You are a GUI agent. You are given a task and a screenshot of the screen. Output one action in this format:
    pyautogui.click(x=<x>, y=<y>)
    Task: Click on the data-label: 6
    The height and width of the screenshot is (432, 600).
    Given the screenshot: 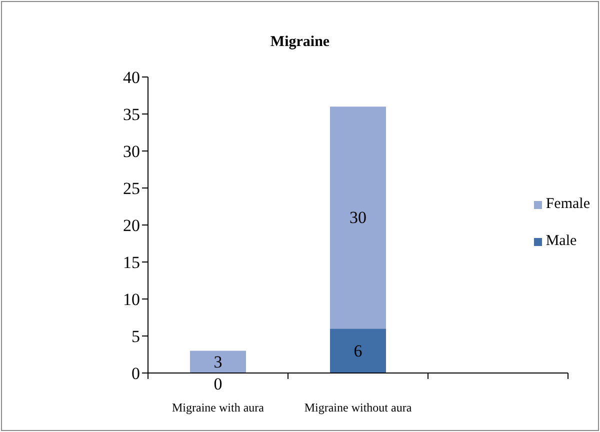 What is the action you would take?
    pyautogui.click(x=358, y=350)
    